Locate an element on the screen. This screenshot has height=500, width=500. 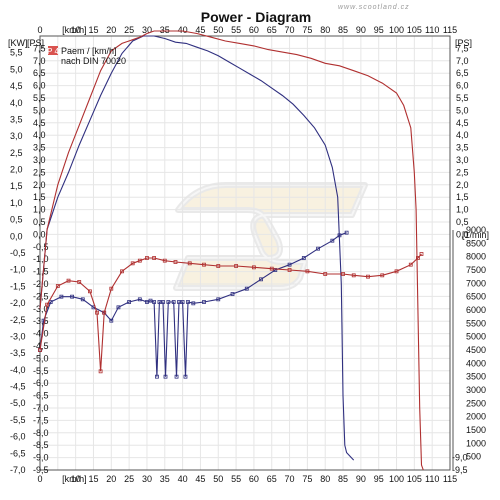
right-rpm-tick-label: 500 is located at coordinates (473, 457).